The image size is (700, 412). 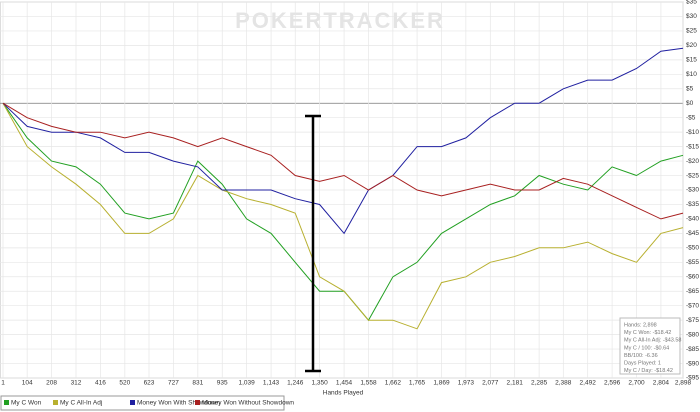 I want to click on range-marker, so click(x=313, y=243).